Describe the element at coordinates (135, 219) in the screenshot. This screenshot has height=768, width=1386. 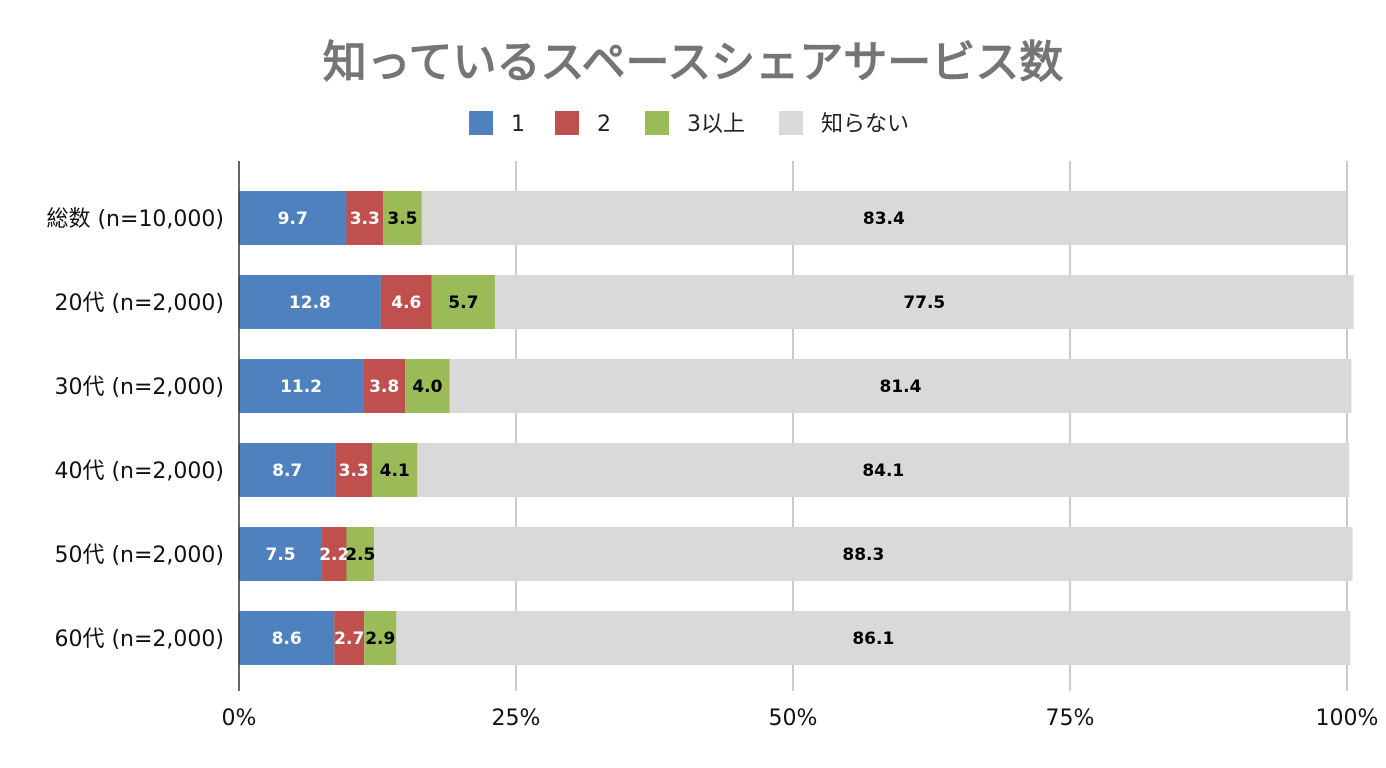
I see `category-label: 総数 (n=10,000)` at that location.